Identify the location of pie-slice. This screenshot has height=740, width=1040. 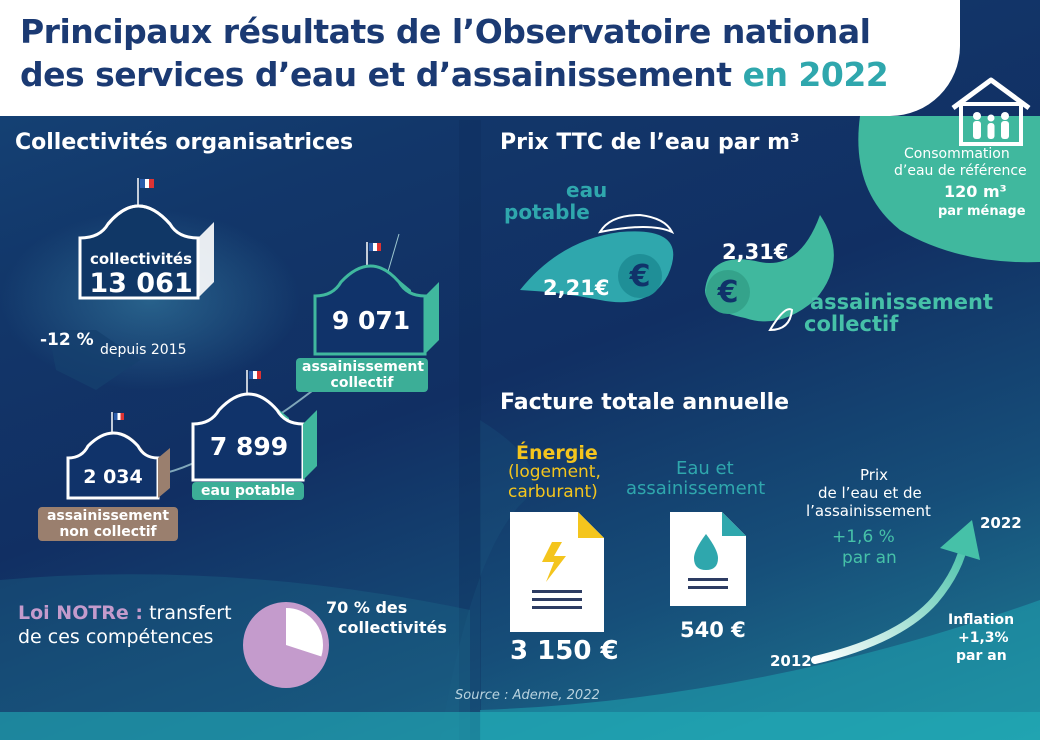
(285, 645).